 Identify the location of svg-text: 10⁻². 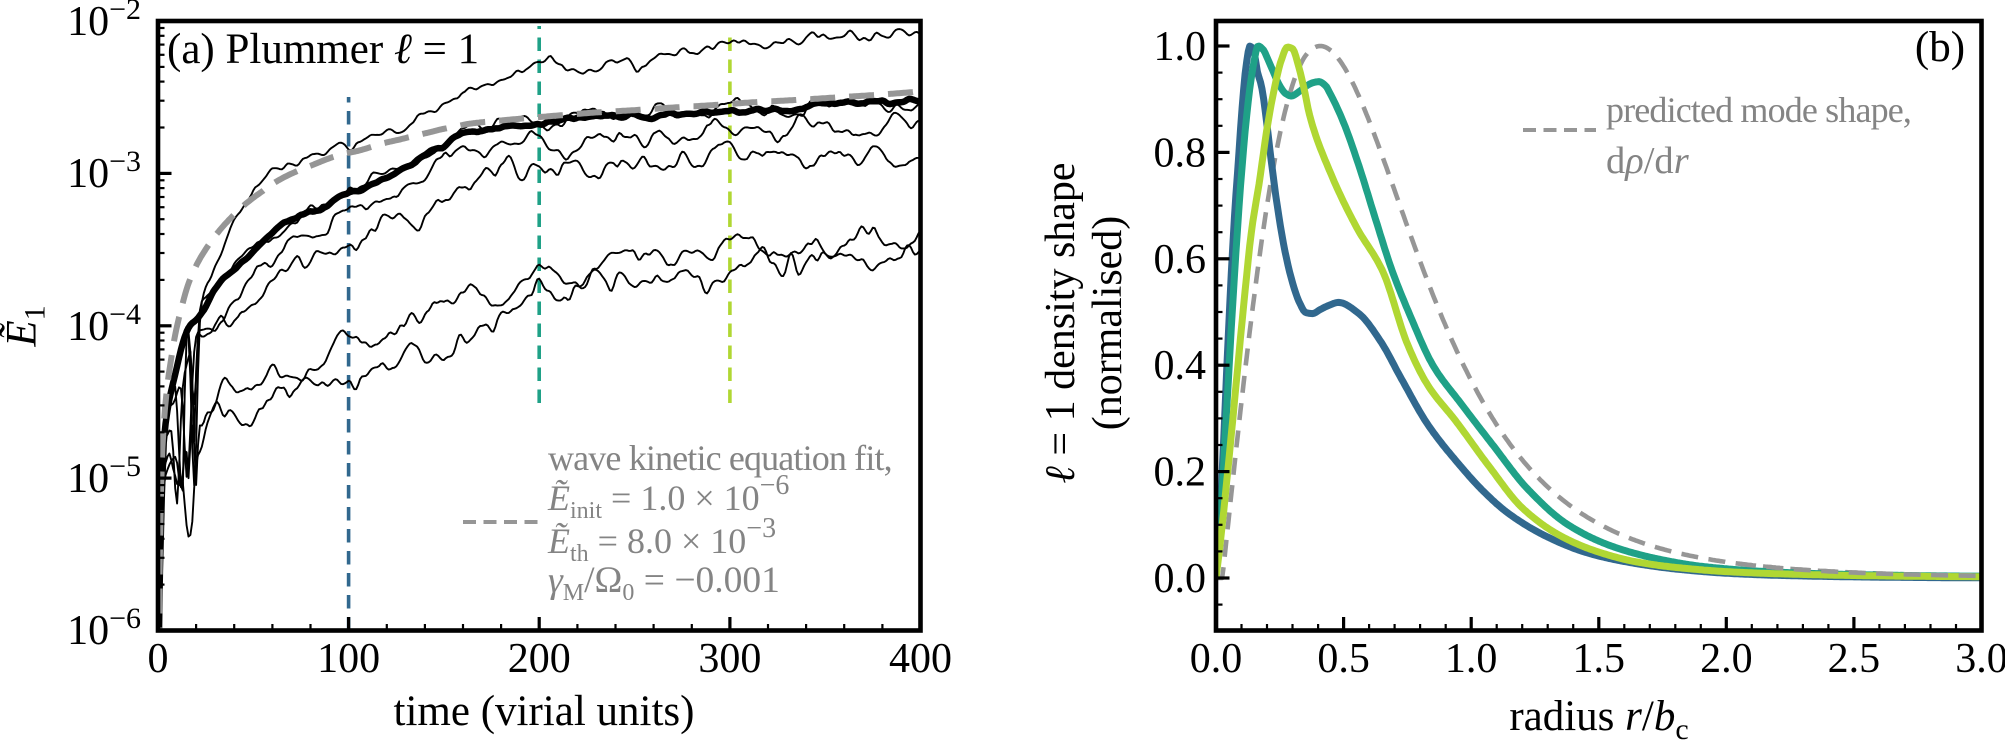
(104, 22).